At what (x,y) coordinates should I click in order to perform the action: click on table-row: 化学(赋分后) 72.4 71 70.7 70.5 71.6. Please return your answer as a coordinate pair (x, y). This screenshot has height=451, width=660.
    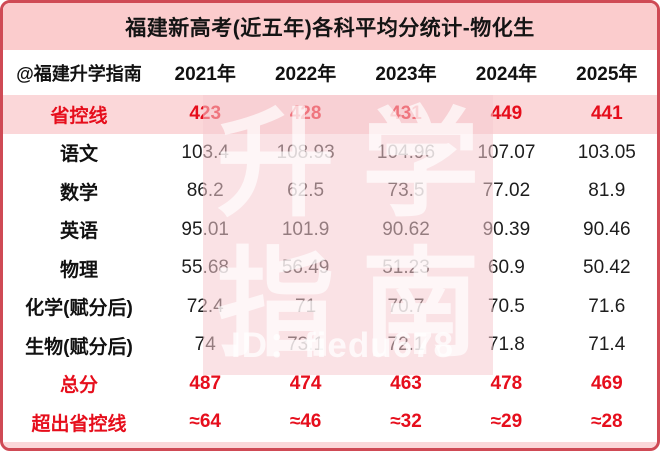
    Looking at the image, I should click on (330, 307).